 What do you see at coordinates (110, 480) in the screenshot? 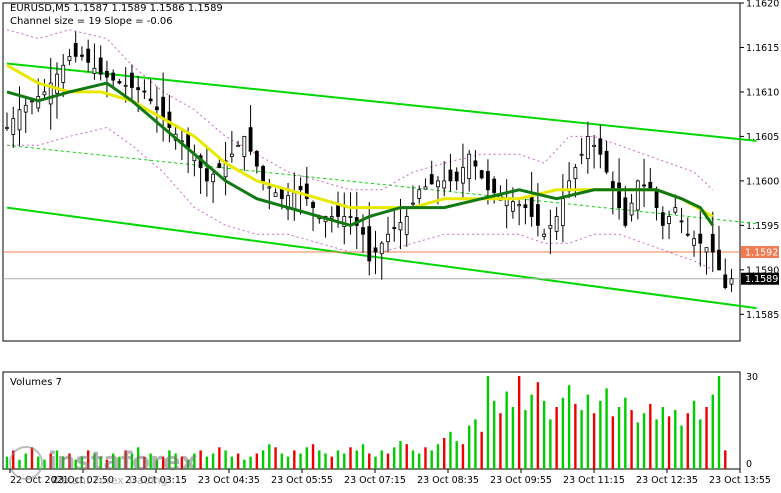
I see `watermark-tagline: Instant Forex Trading` at bounding box center [110, 480].